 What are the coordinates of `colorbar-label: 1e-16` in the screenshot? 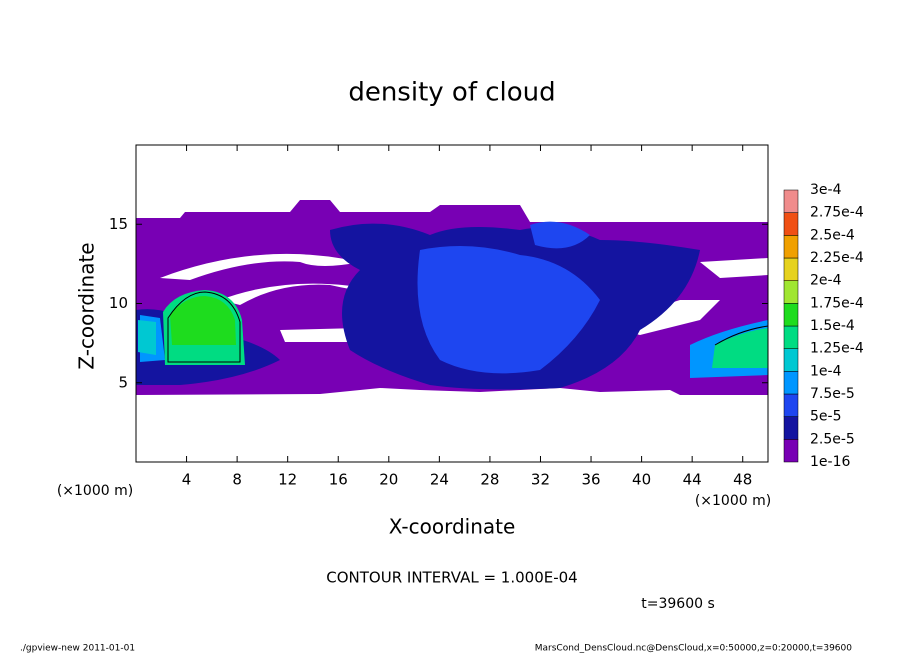 It's located at (830, 462).